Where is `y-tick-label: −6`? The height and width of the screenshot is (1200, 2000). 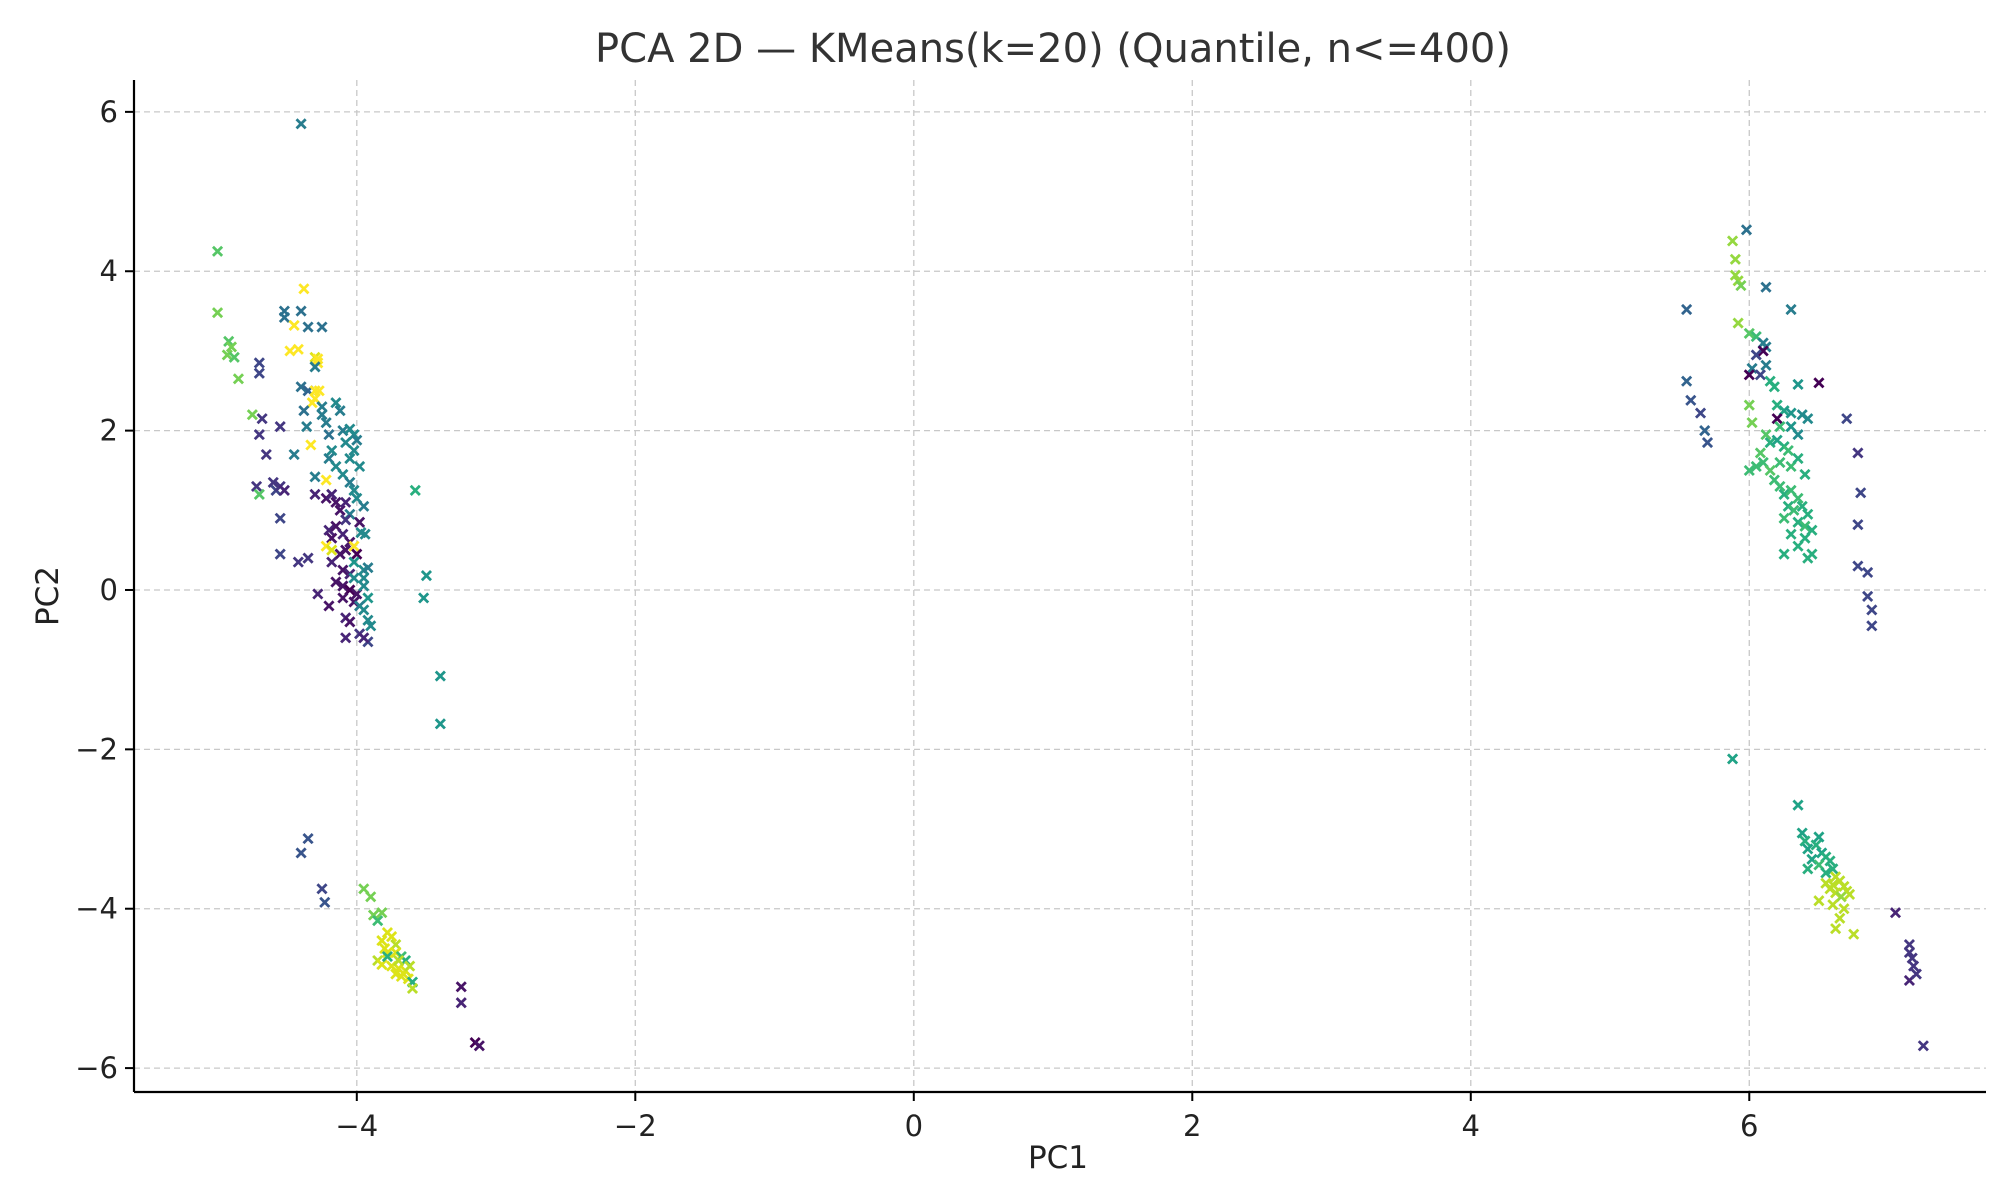
y-tick-label: −6 is located at coordinates (96, 1068).